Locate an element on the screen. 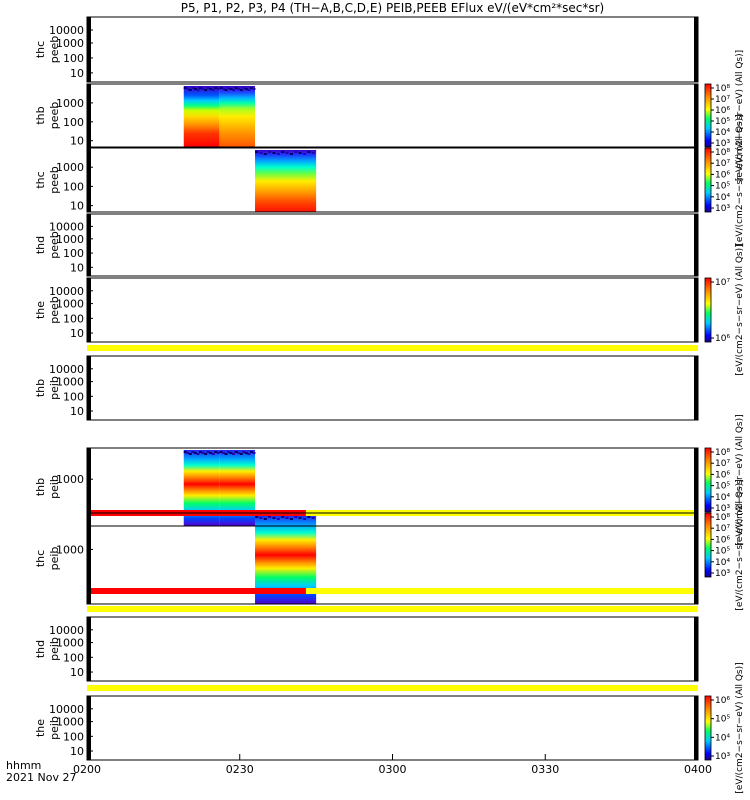 The image size is (750, 800). x-tick-label: 0400 is located at coordinates (698, 769).